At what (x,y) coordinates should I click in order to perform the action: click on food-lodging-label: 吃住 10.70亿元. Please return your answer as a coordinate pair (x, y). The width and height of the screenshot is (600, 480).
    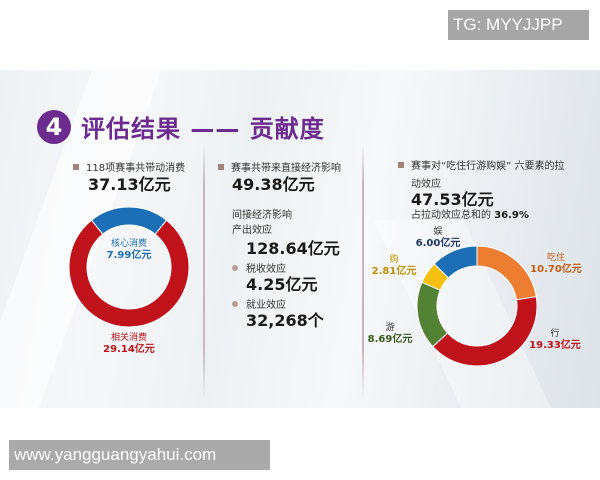
    Looking at the image, I should click on (556, 264).